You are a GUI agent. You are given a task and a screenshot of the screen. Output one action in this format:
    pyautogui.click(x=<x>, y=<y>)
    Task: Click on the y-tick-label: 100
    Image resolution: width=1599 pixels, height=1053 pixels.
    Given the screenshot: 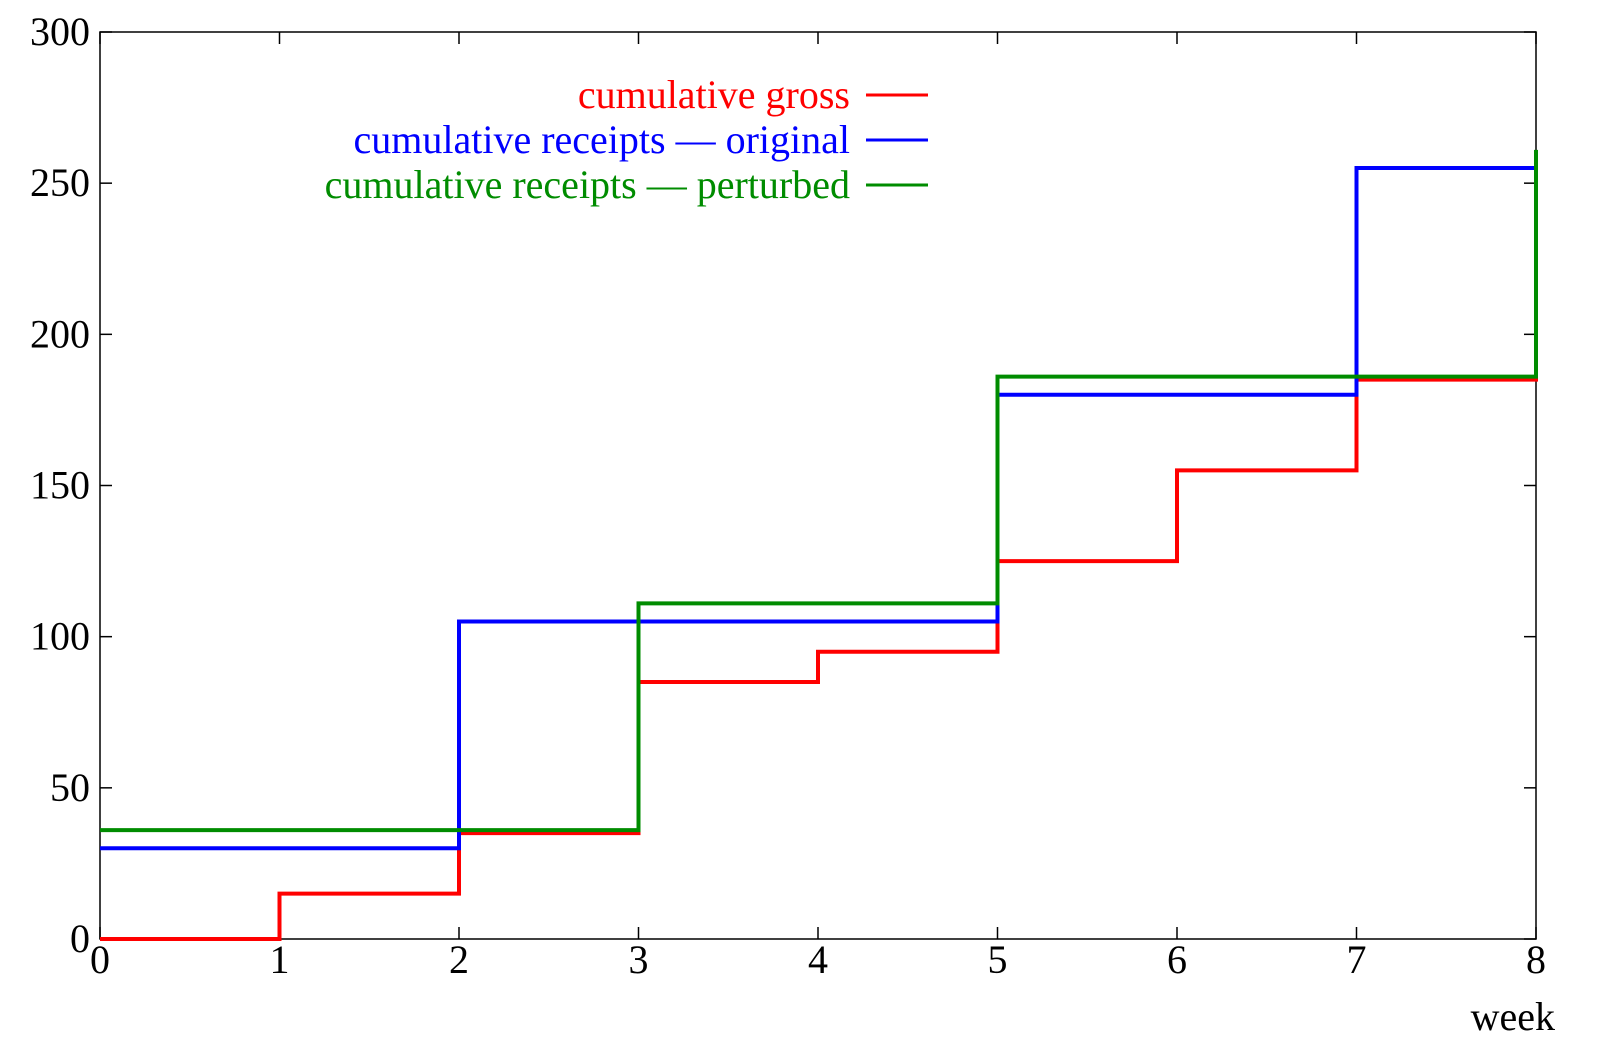 What is the action you would take?
    pyautogui.click(x=60, y=636)
    